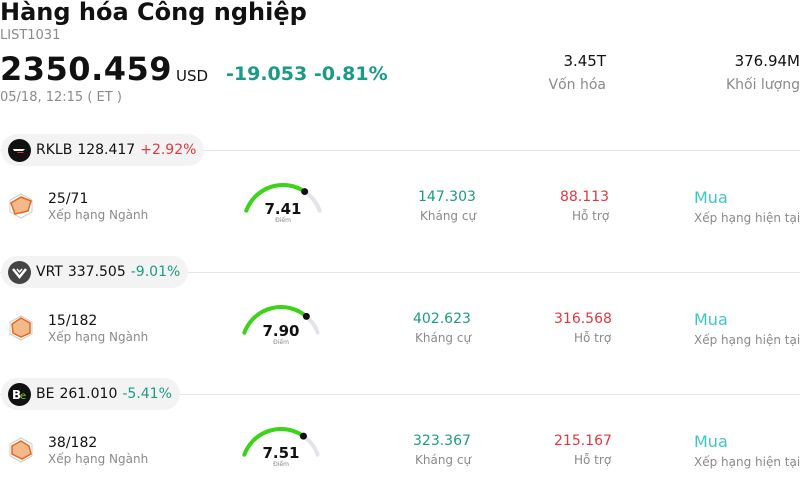 This screenshot has height=488, width=800. I want to click on volume-value: 376.94M, so click(767, 61).